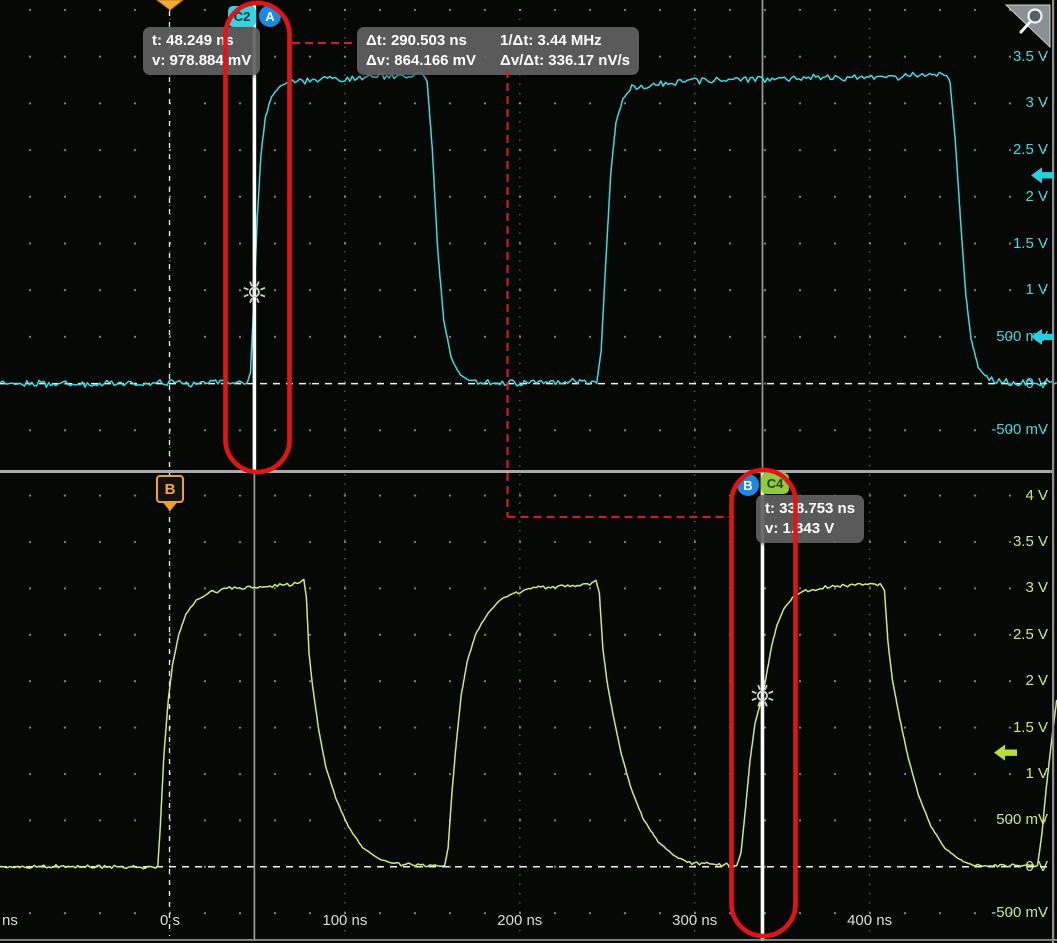 The width and height of the screenshot is (1057, 943). What do you see at coordinates (800, 528) in the screenshot?
I see `cursor-b-voltage: v: 1.843 V` at bounding box center [800, 528].